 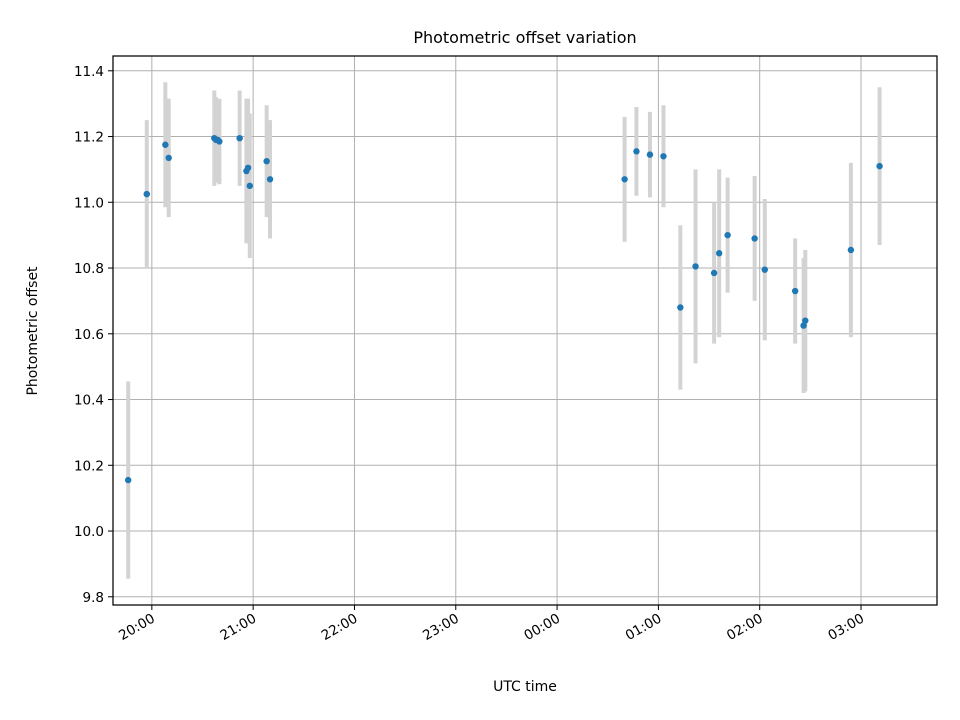 What do you see at coordinates (93, 598) in the screenshot?
I see `y-tick-label: 9.8` at bounding box center [93, 598].